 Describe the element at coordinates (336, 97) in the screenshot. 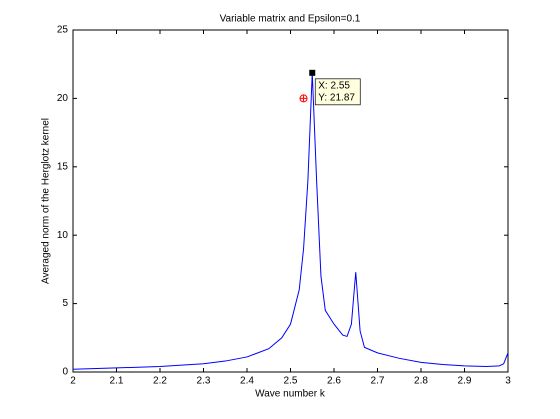

I see `datatip-label: Y: 21.87` at that location.